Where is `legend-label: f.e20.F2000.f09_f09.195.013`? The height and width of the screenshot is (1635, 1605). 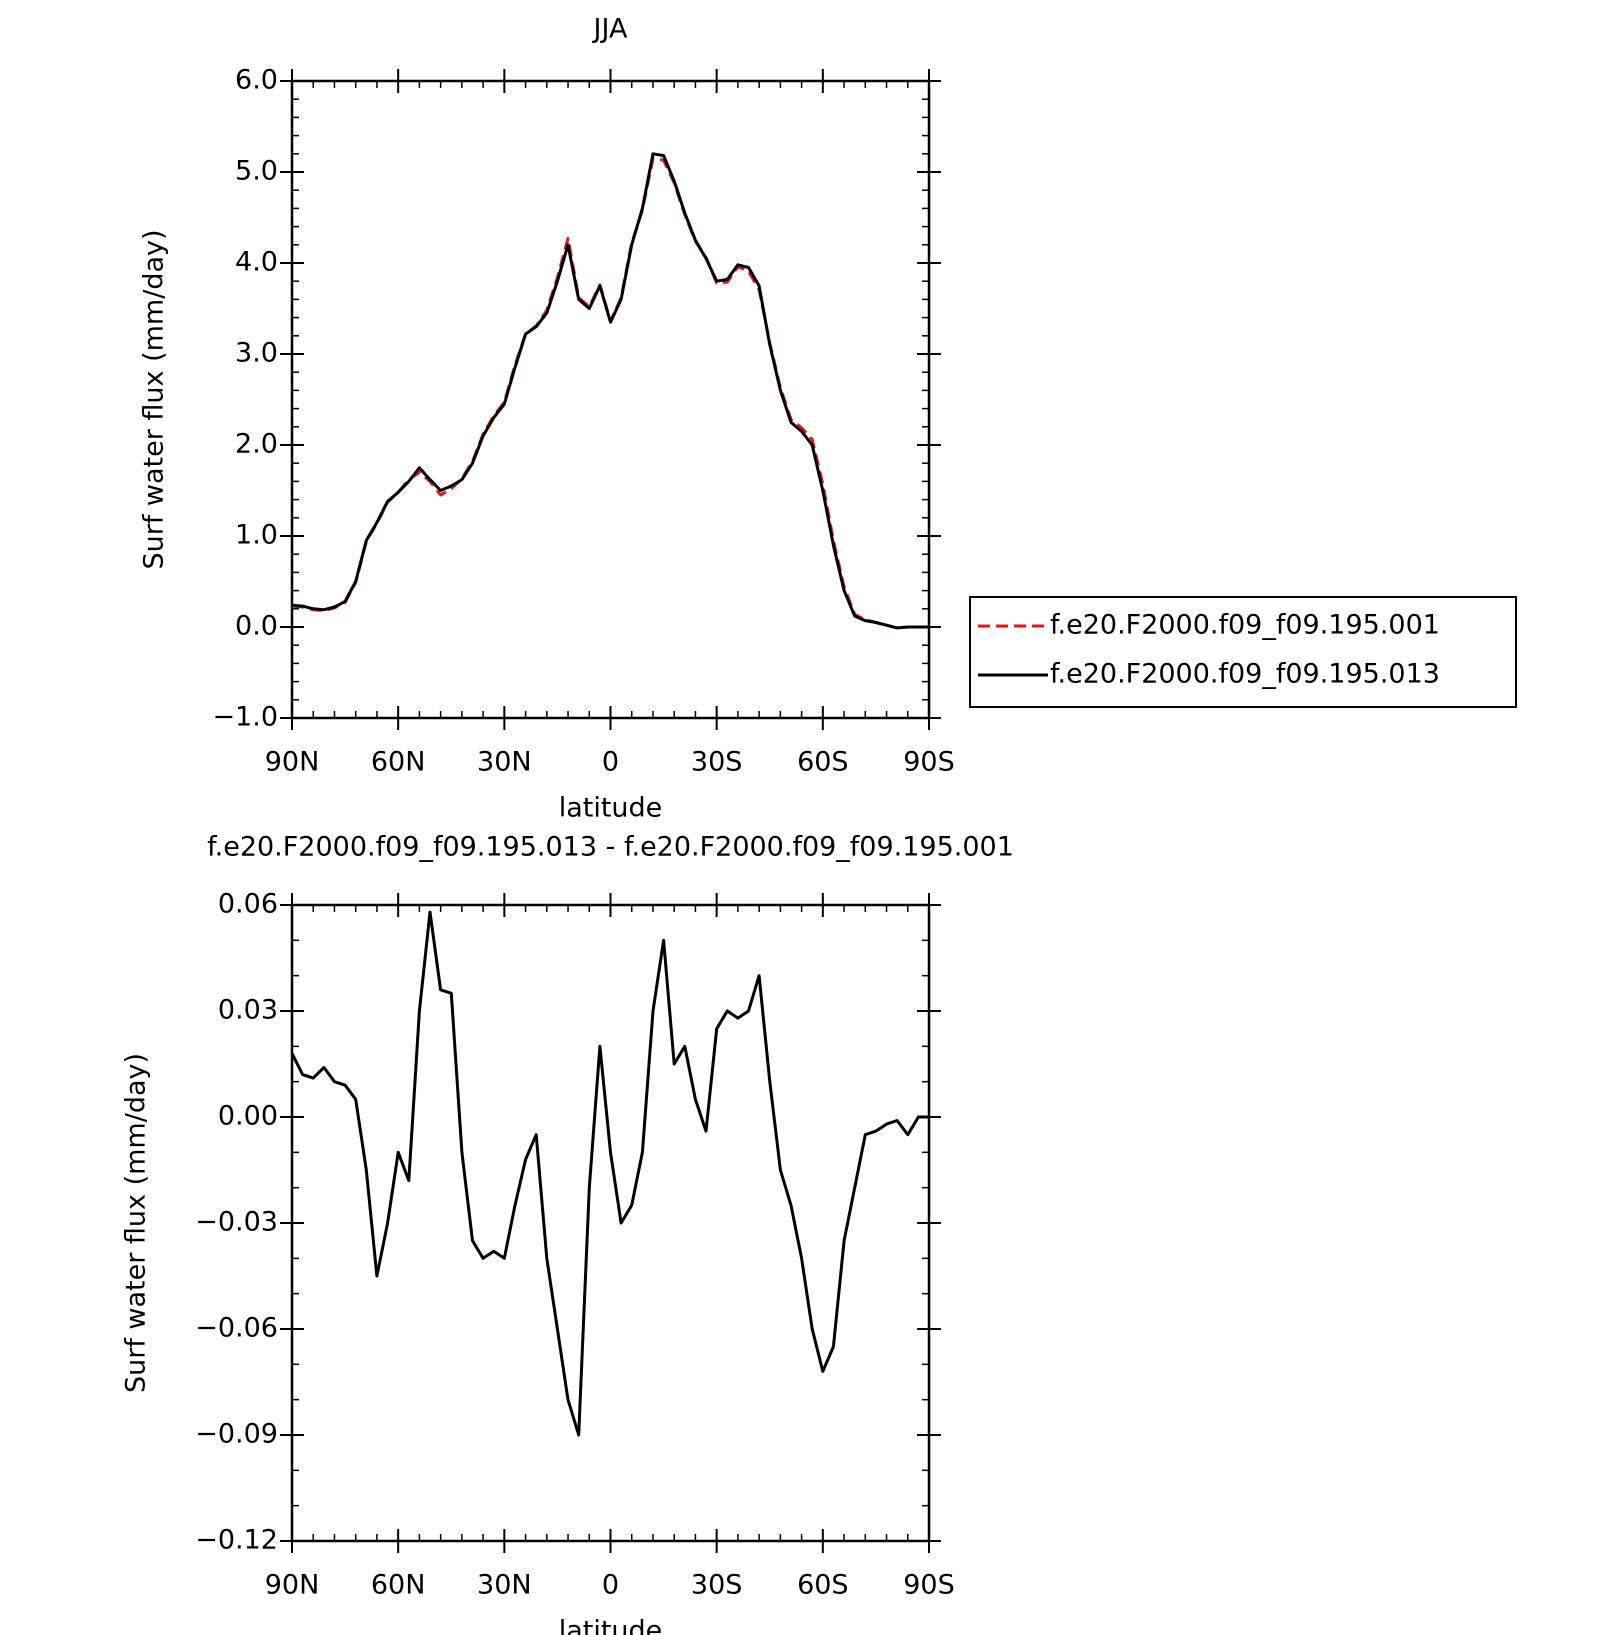
legend-label: f.e20.F2000.f09_f09.195.013 is located at coordinates (1245, 674).